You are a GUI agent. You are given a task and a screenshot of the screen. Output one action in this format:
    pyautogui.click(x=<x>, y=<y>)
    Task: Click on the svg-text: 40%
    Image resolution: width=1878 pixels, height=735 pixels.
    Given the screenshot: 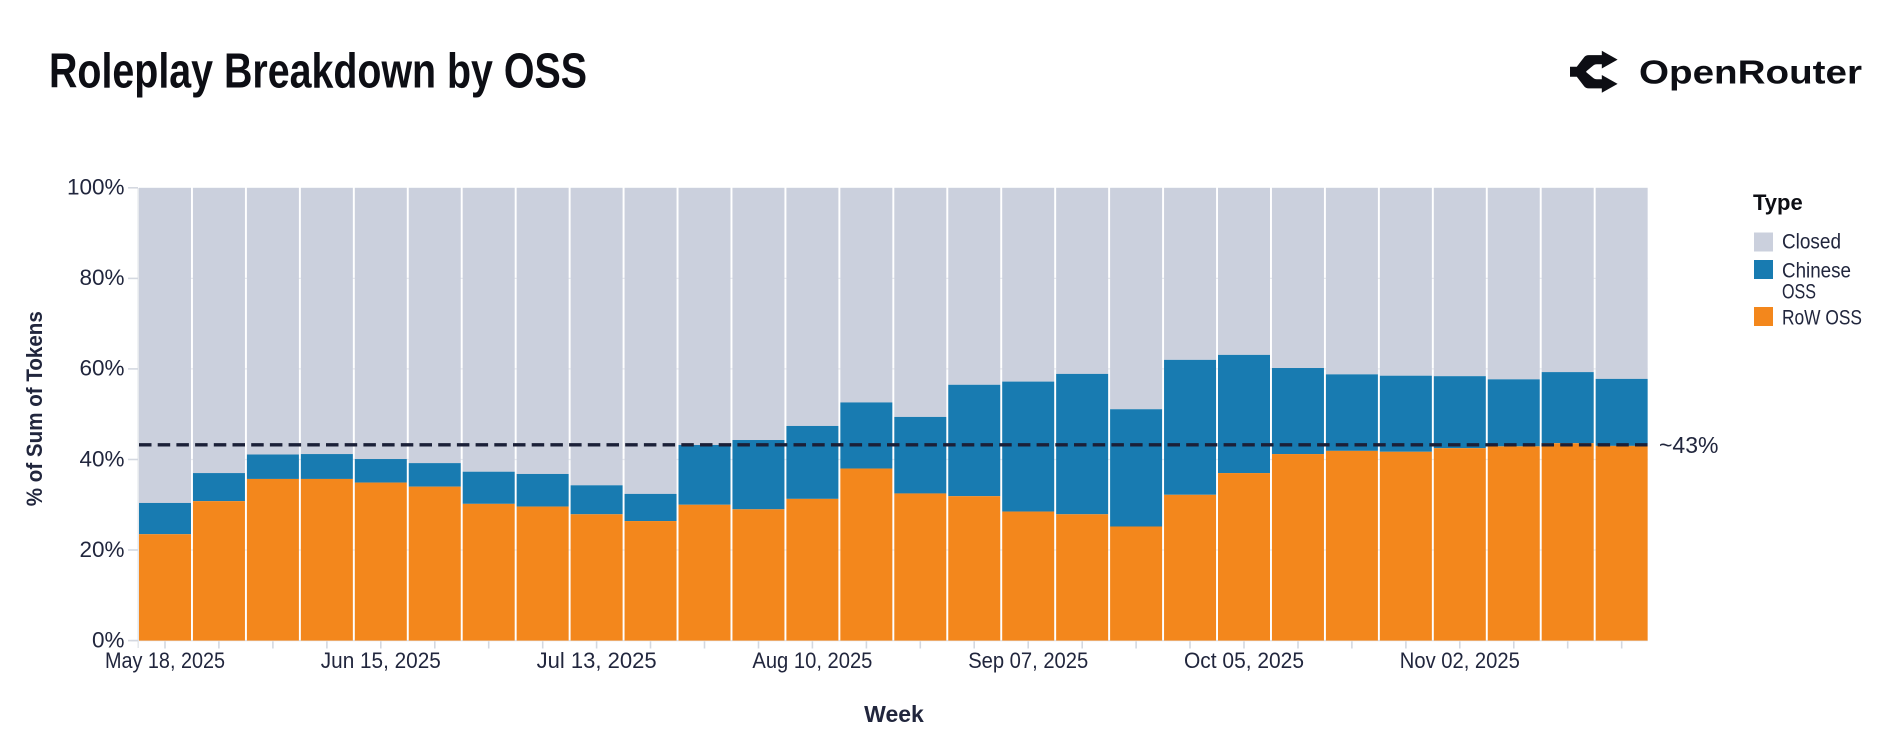 What is the action you would take?
    pyautogui.click(x=101, y=458)
    